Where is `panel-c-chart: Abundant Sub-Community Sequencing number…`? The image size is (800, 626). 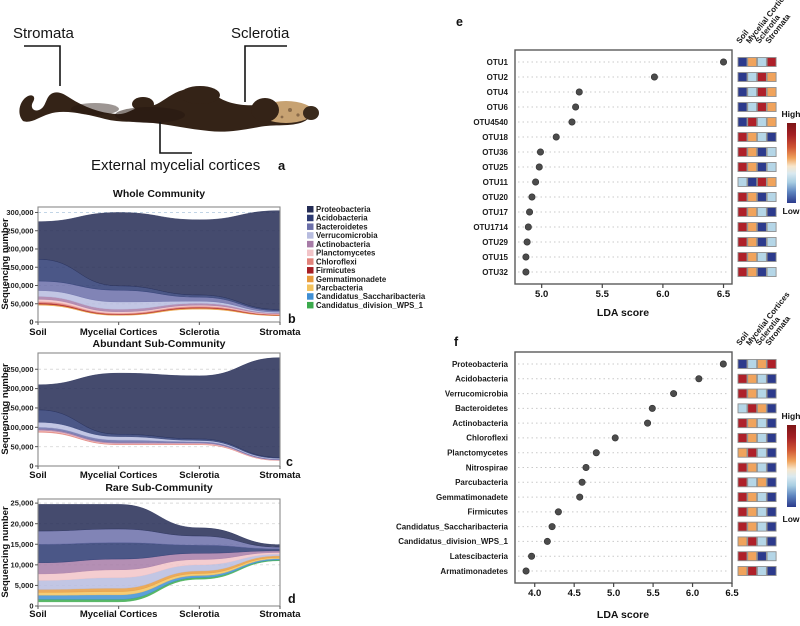 panel-c-chart: Abundant Sub-Community Sequencing number… is located at coordinates (150, 409).